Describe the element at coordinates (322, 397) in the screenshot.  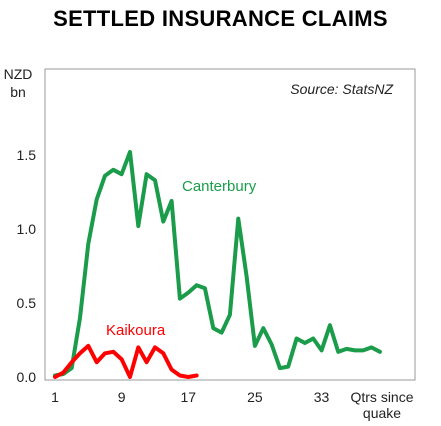
I see `x-tick-label: 33` at that location.